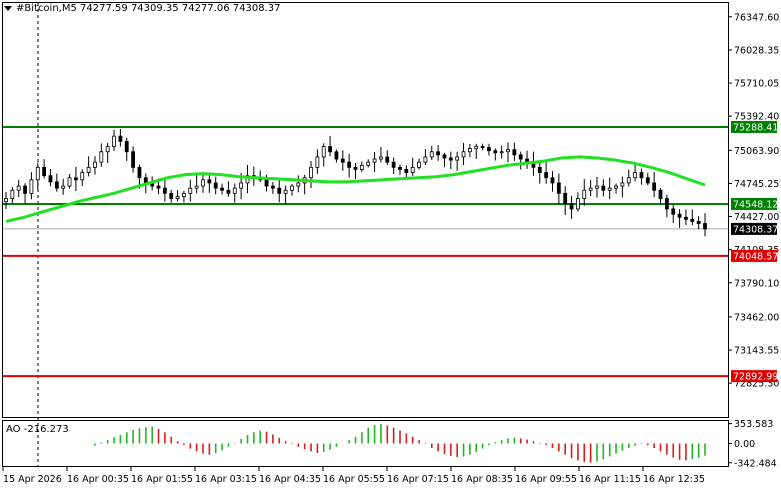 Image resolution: width=781 pixels, height=489 pixels. What do you see at coordinates (756, 217) in the screenshot?
I see `price-tick-label: 74427.00` at bounding box center [756, 217].